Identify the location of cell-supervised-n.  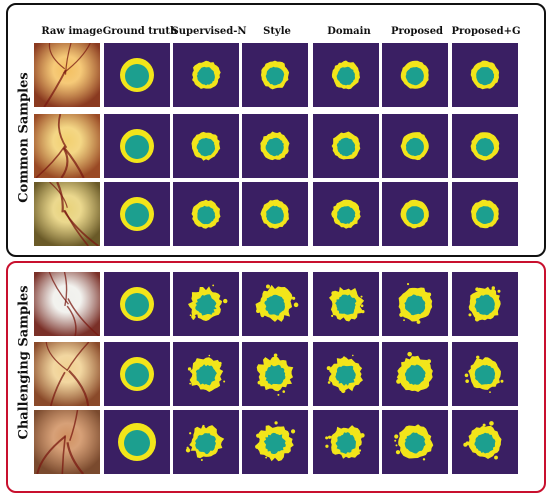
(206, 214).